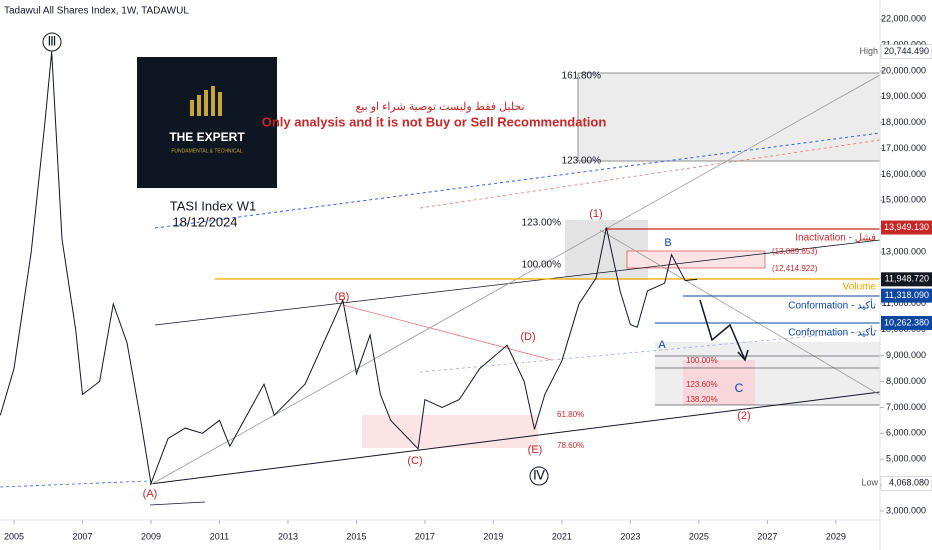 This screenshot has height=550, width=932. Describe the element at coordinates (743, 416) in the screenshot. I see `annotation: (2)` at that location.